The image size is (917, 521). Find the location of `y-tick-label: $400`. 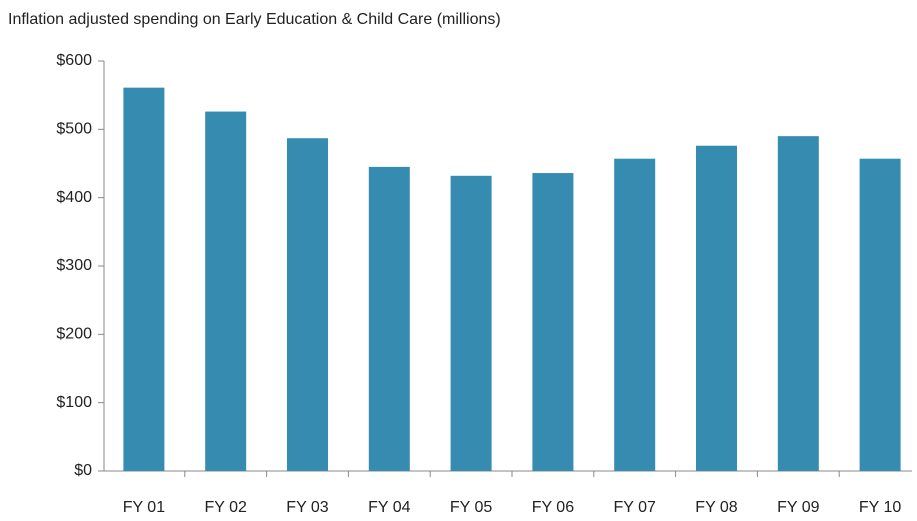

y-tick-label: $400 is located at coordinates (74, 197).